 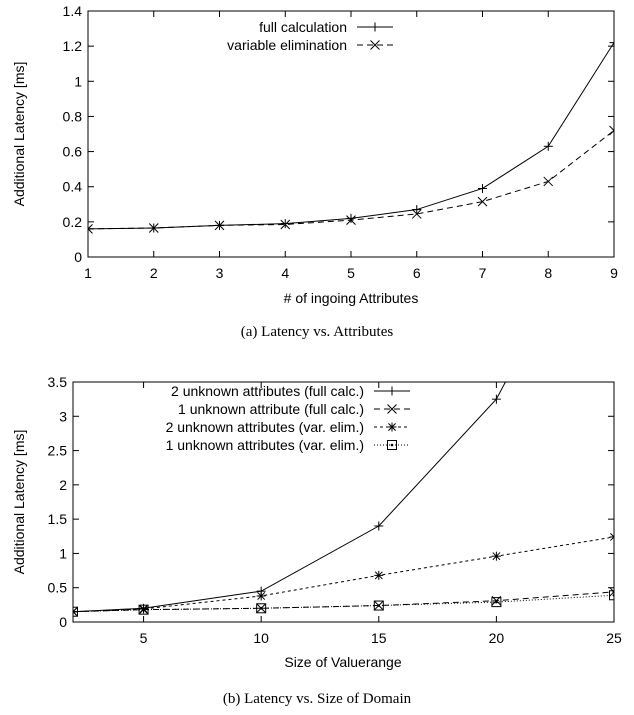 What do you see at coordinates (379, 638) in the screenshot?
I see `x-tick-label: 15` at bounding box center [379, 638].